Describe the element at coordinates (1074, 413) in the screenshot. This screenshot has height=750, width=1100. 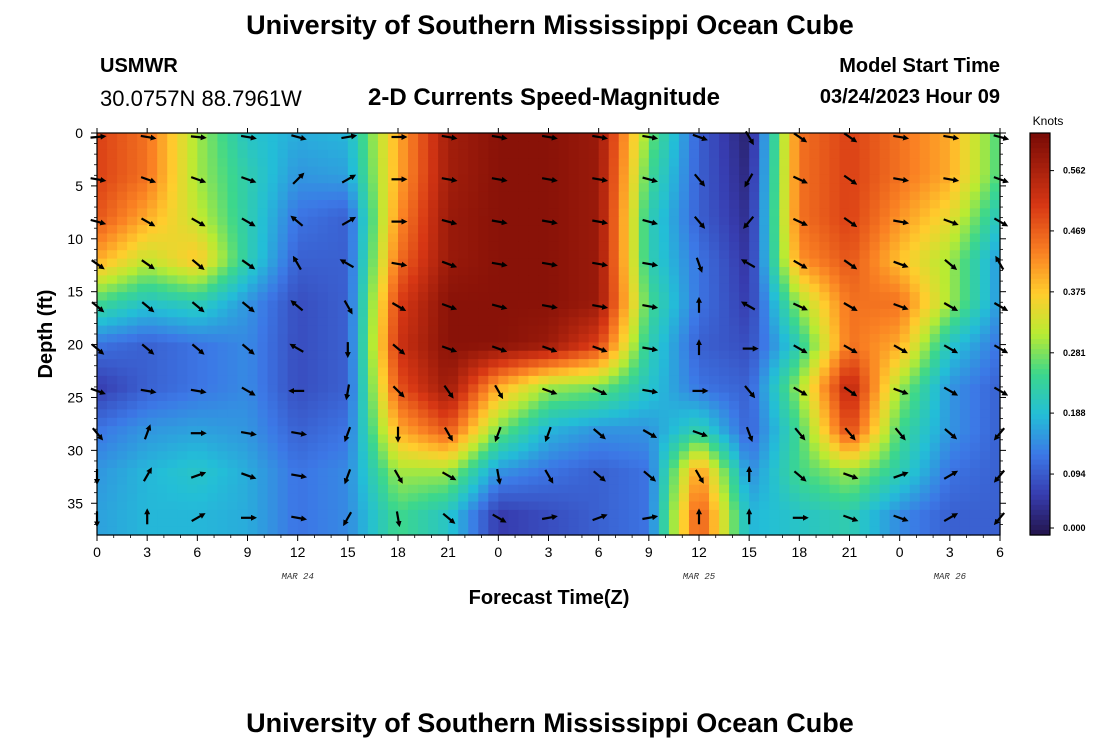
I see `colorbar-tick-label: 0.188` at that location.